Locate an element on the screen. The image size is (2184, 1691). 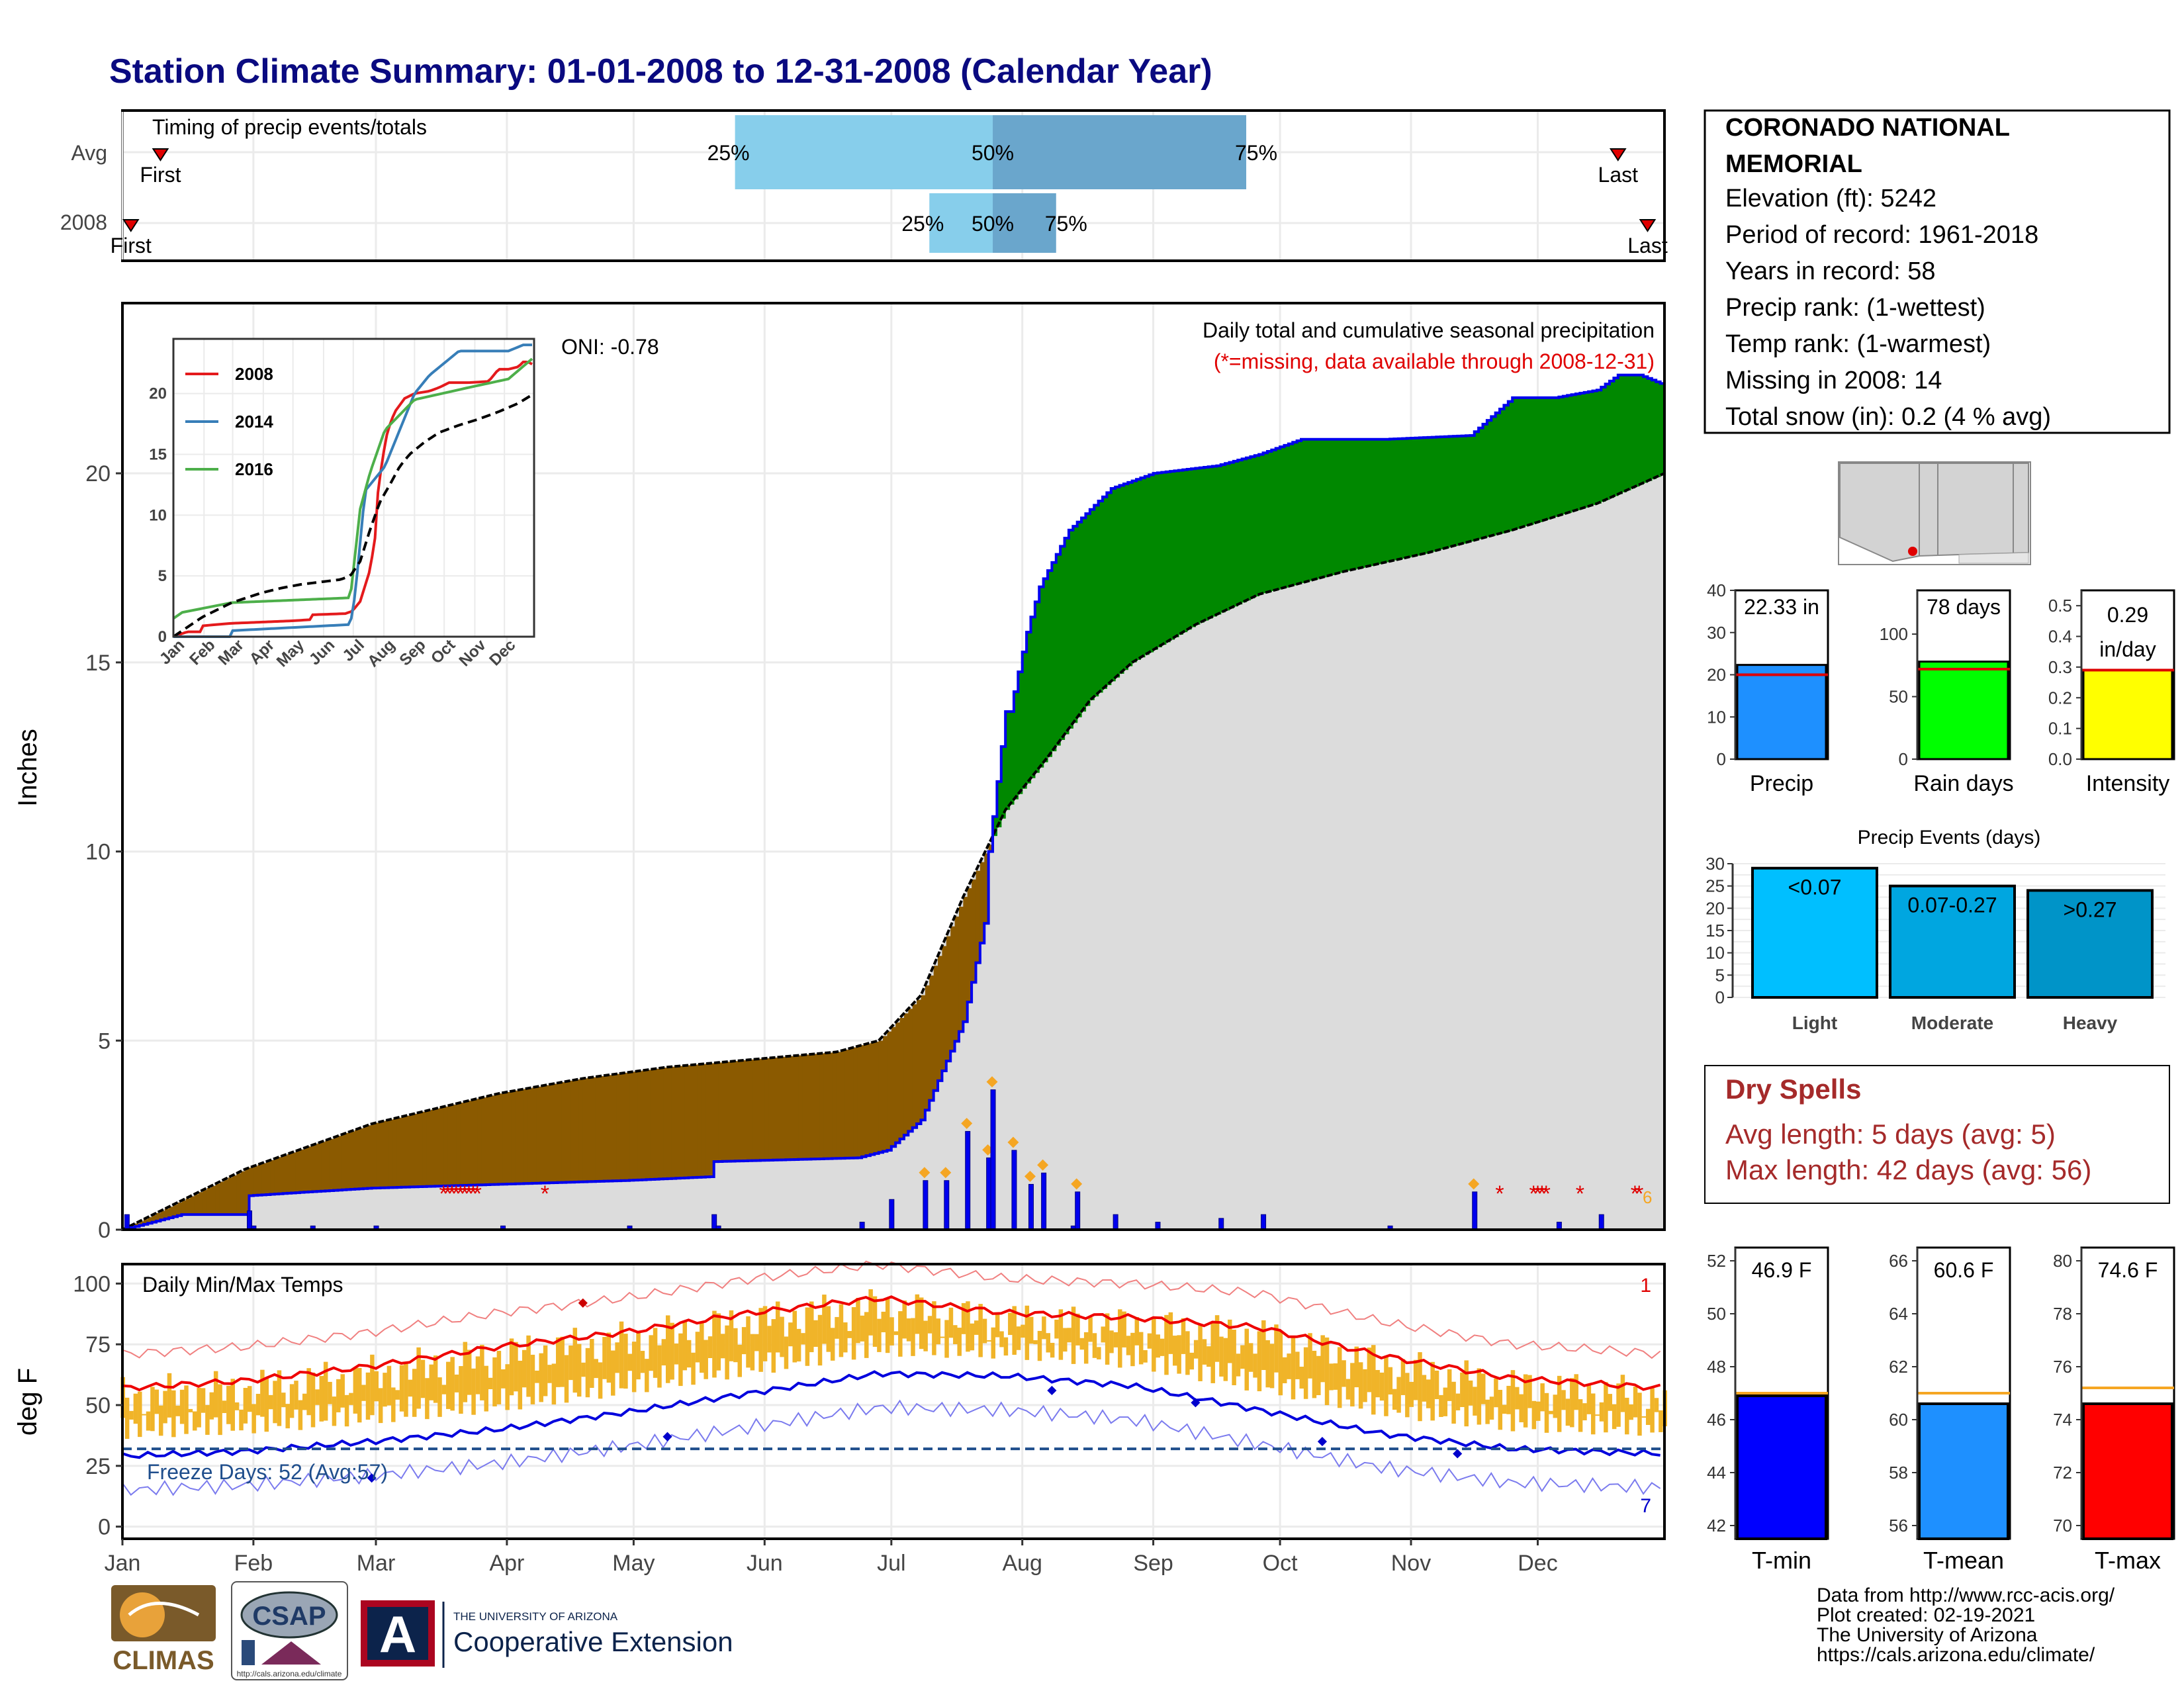
dry-spells-avg: Avg length: 5 days (avg: 5) is located at coordinates (1891, 1134).